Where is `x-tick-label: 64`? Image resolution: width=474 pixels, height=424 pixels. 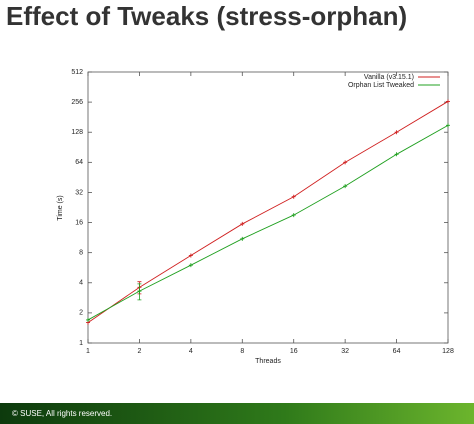
x-tick-label: 64 is located at coordinates (397, 351).